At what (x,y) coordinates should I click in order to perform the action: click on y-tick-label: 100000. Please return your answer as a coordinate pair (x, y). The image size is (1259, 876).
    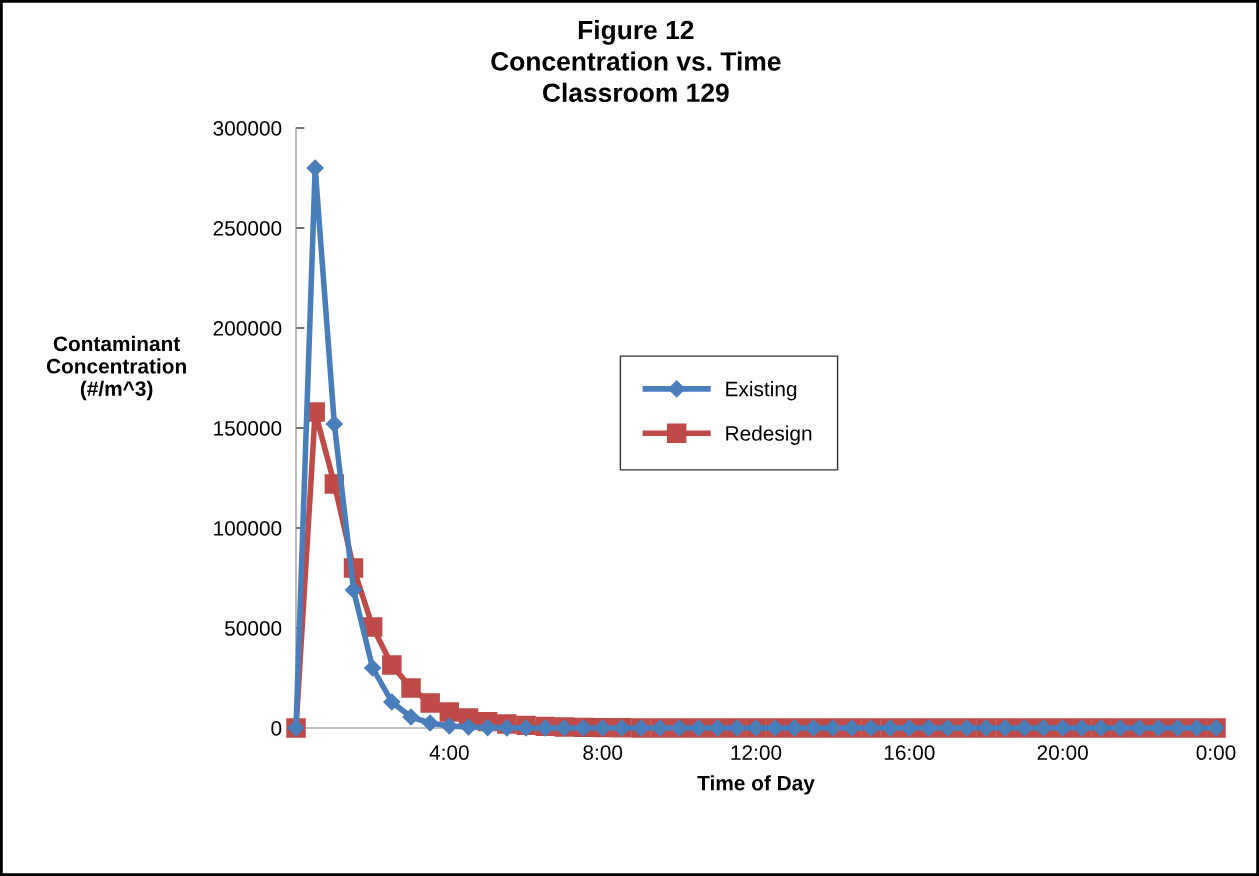
    Looking at the image, I should click on (248, 528).